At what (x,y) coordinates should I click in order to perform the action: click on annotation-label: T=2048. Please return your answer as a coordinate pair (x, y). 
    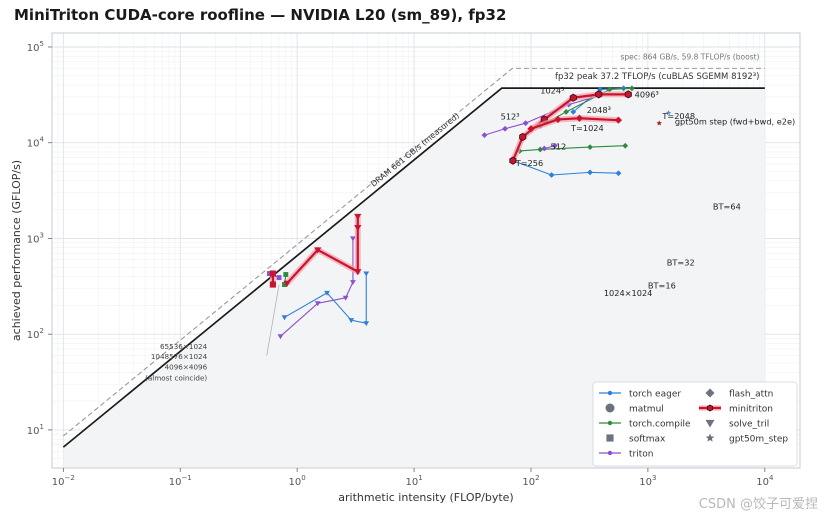
    Looking at the image, I should click on (678, 116).